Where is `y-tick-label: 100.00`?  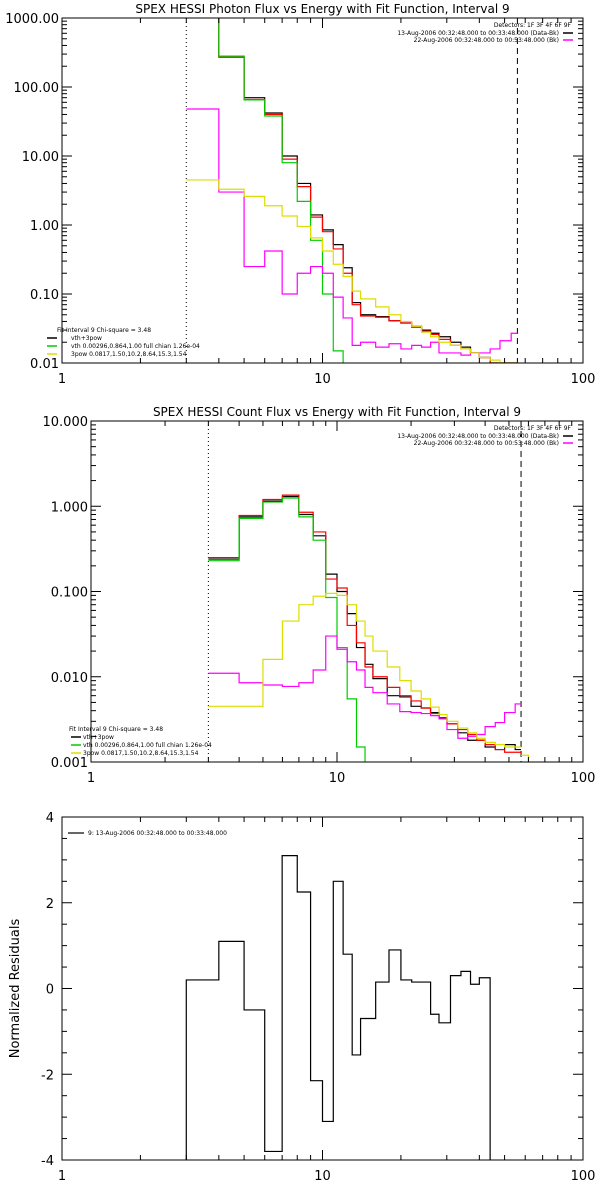 y-tick-label: 100.00 is located at coordinates (37, 88).